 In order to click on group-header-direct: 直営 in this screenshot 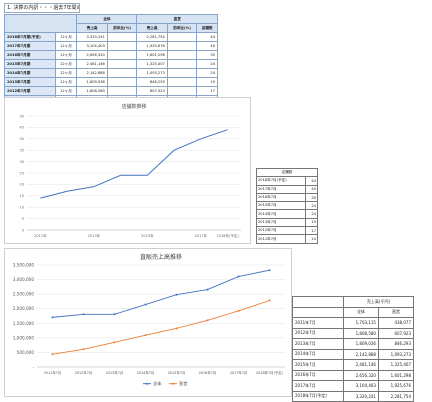, I will do `click(177, 19)`.